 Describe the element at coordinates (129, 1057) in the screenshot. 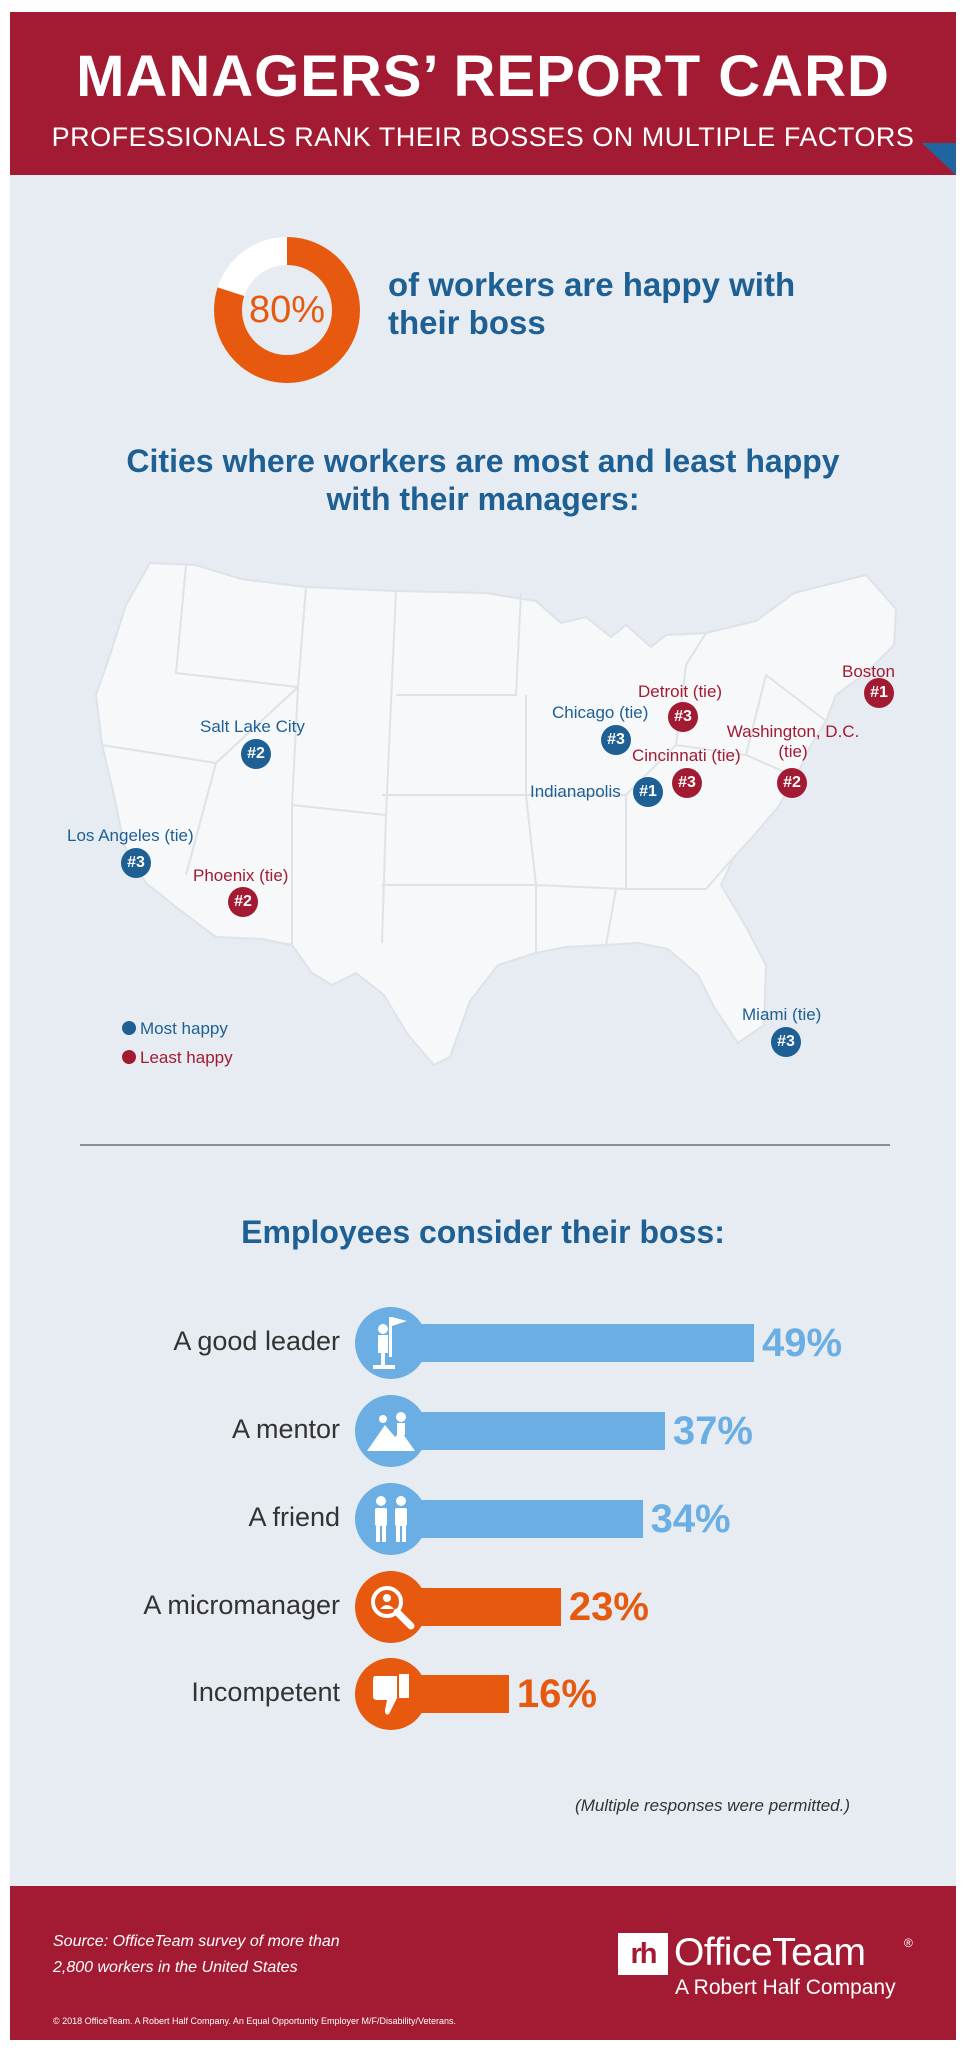

I see `legend-dot-red` at that location.